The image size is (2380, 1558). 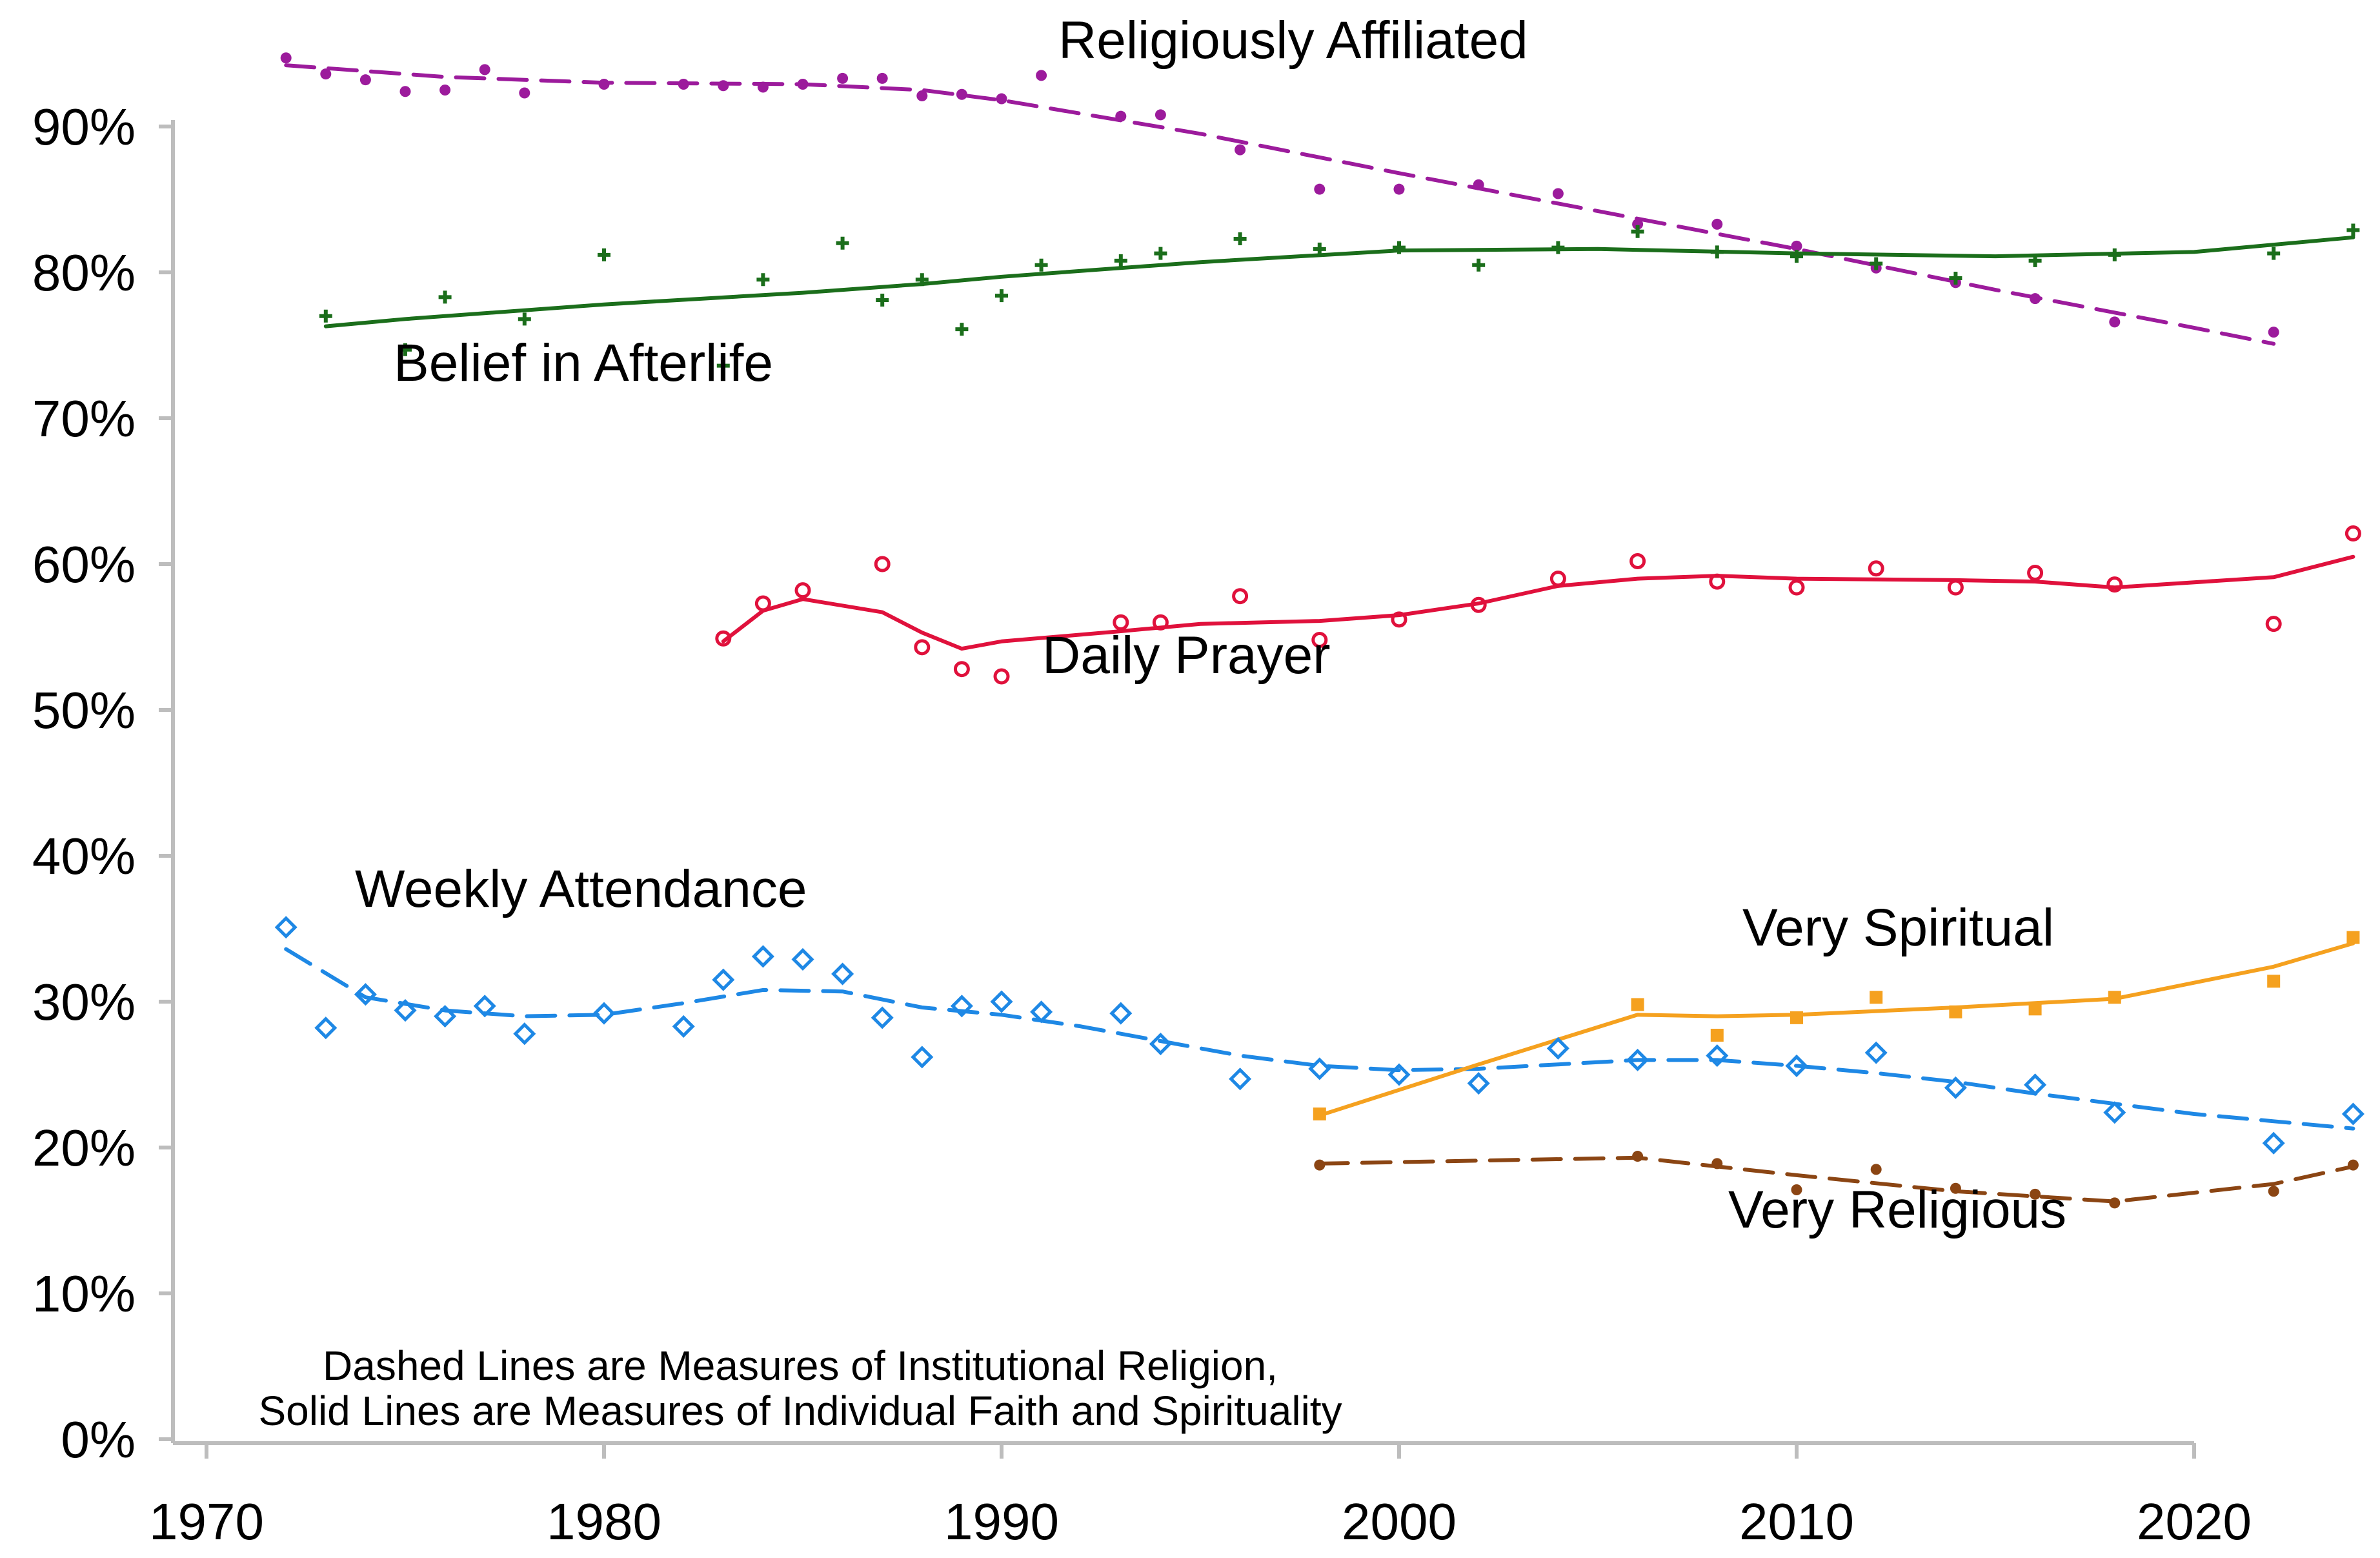 I want to click on y-tick-label: 90%, so click(x=84, y=127).